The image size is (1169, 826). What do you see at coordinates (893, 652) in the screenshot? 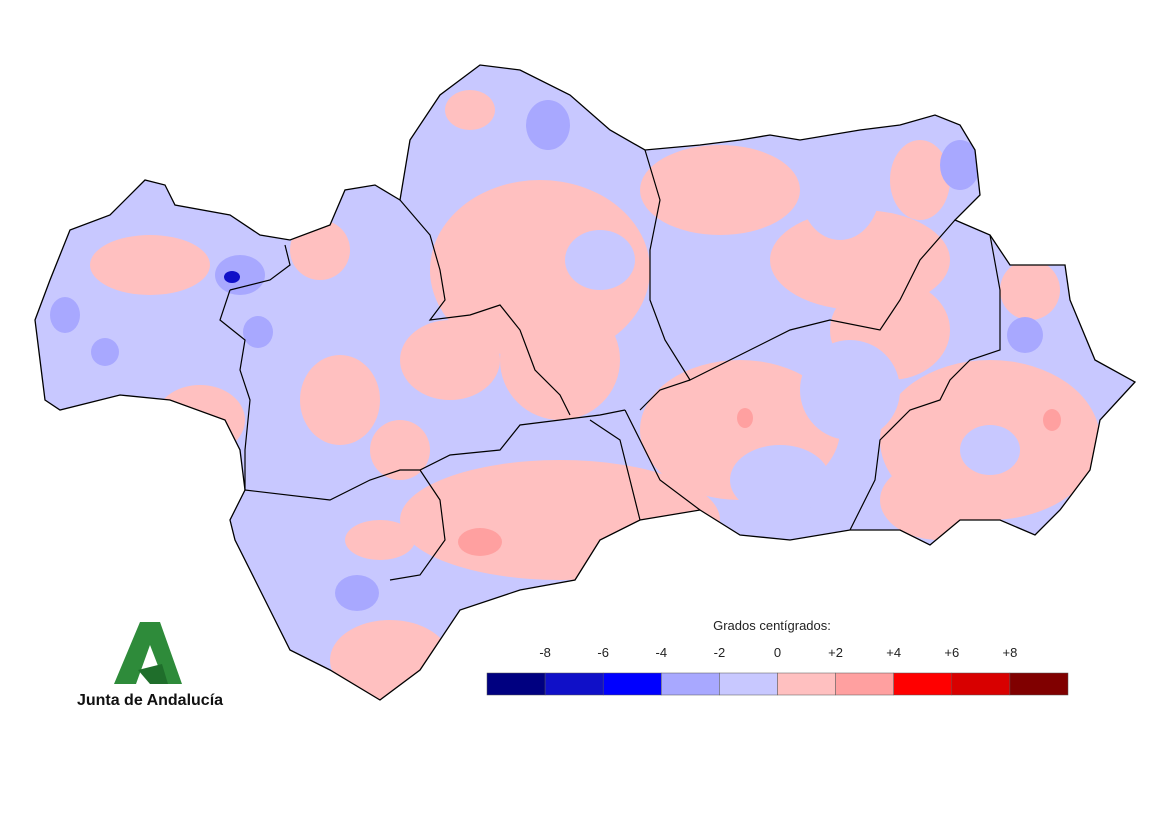
I see `legend-tick-label: +4` at bounding box center [893, 652].